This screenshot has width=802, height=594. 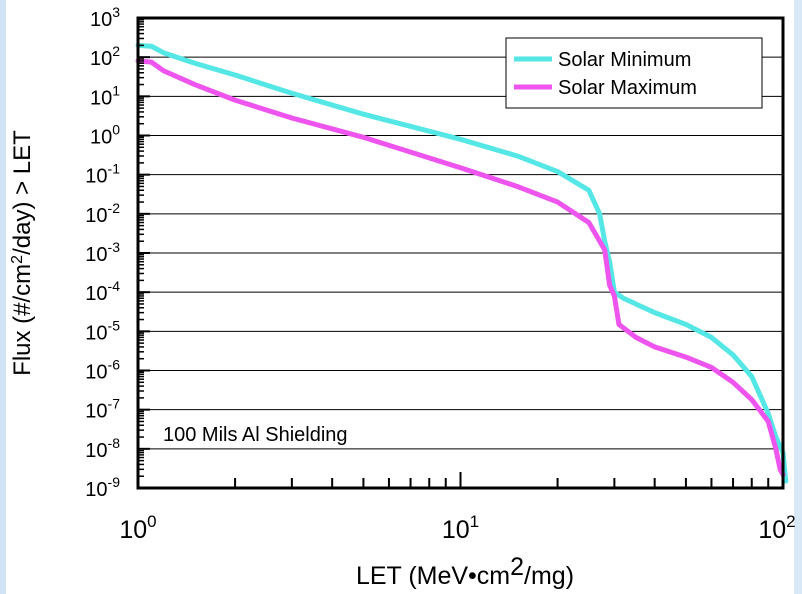 I want to click on y-tick-label: 10², so click(x=105, y=56).